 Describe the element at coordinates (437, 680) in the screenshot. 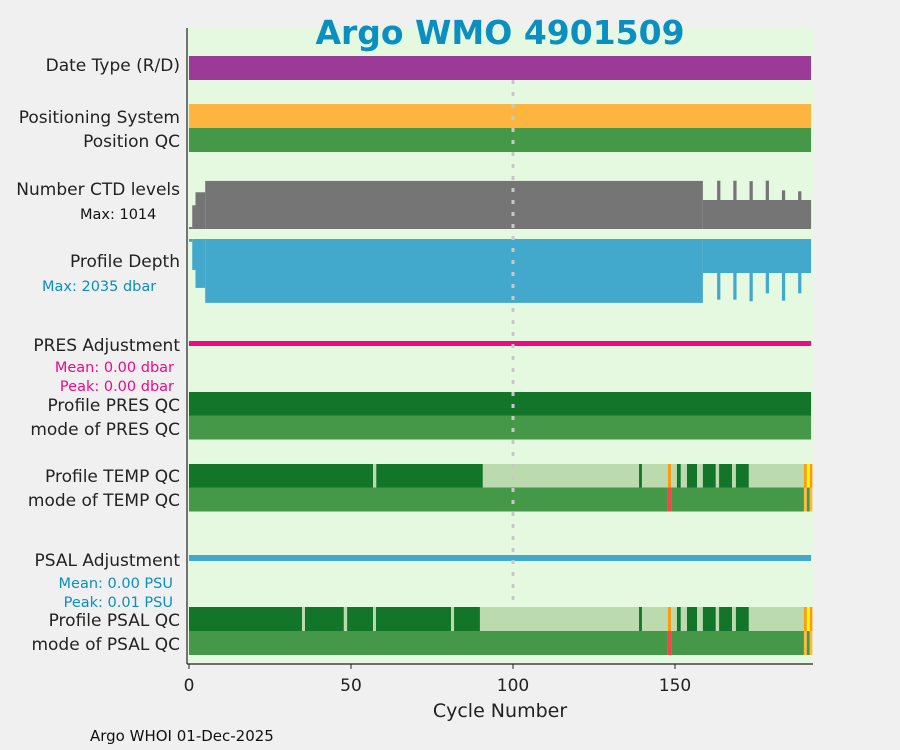

I see `x-ticks: 0 50 100 150` at that location.